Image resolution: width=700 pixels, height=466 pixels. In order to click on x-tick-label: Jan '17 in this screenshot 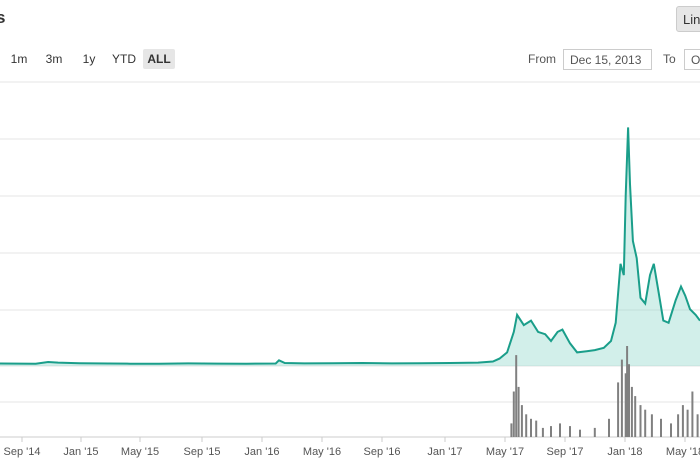, I will do `click(444, 452)`.